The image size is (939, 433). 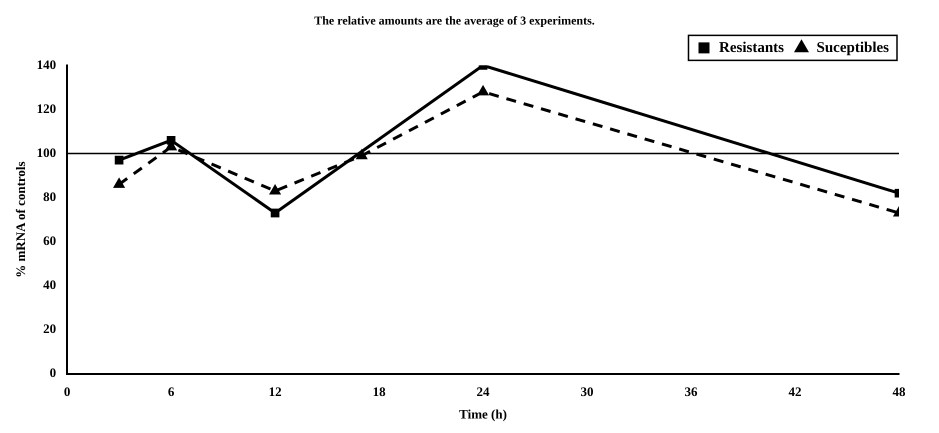 I want to click on legend-label: Resistants, so click(x=751, y=48).